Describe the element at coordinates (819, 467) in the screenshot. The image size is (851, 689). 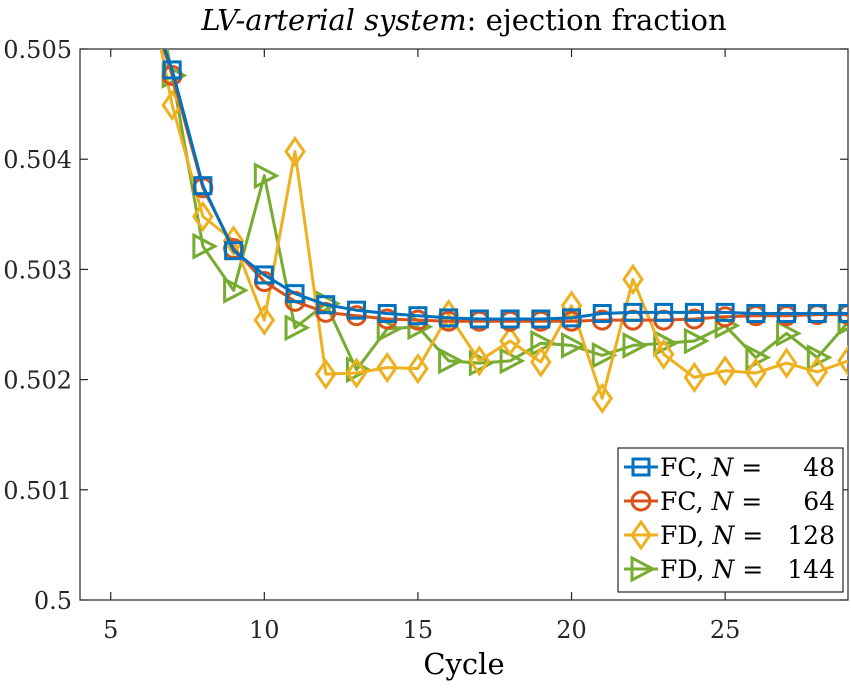
I see `legend-number: 48` at that location.